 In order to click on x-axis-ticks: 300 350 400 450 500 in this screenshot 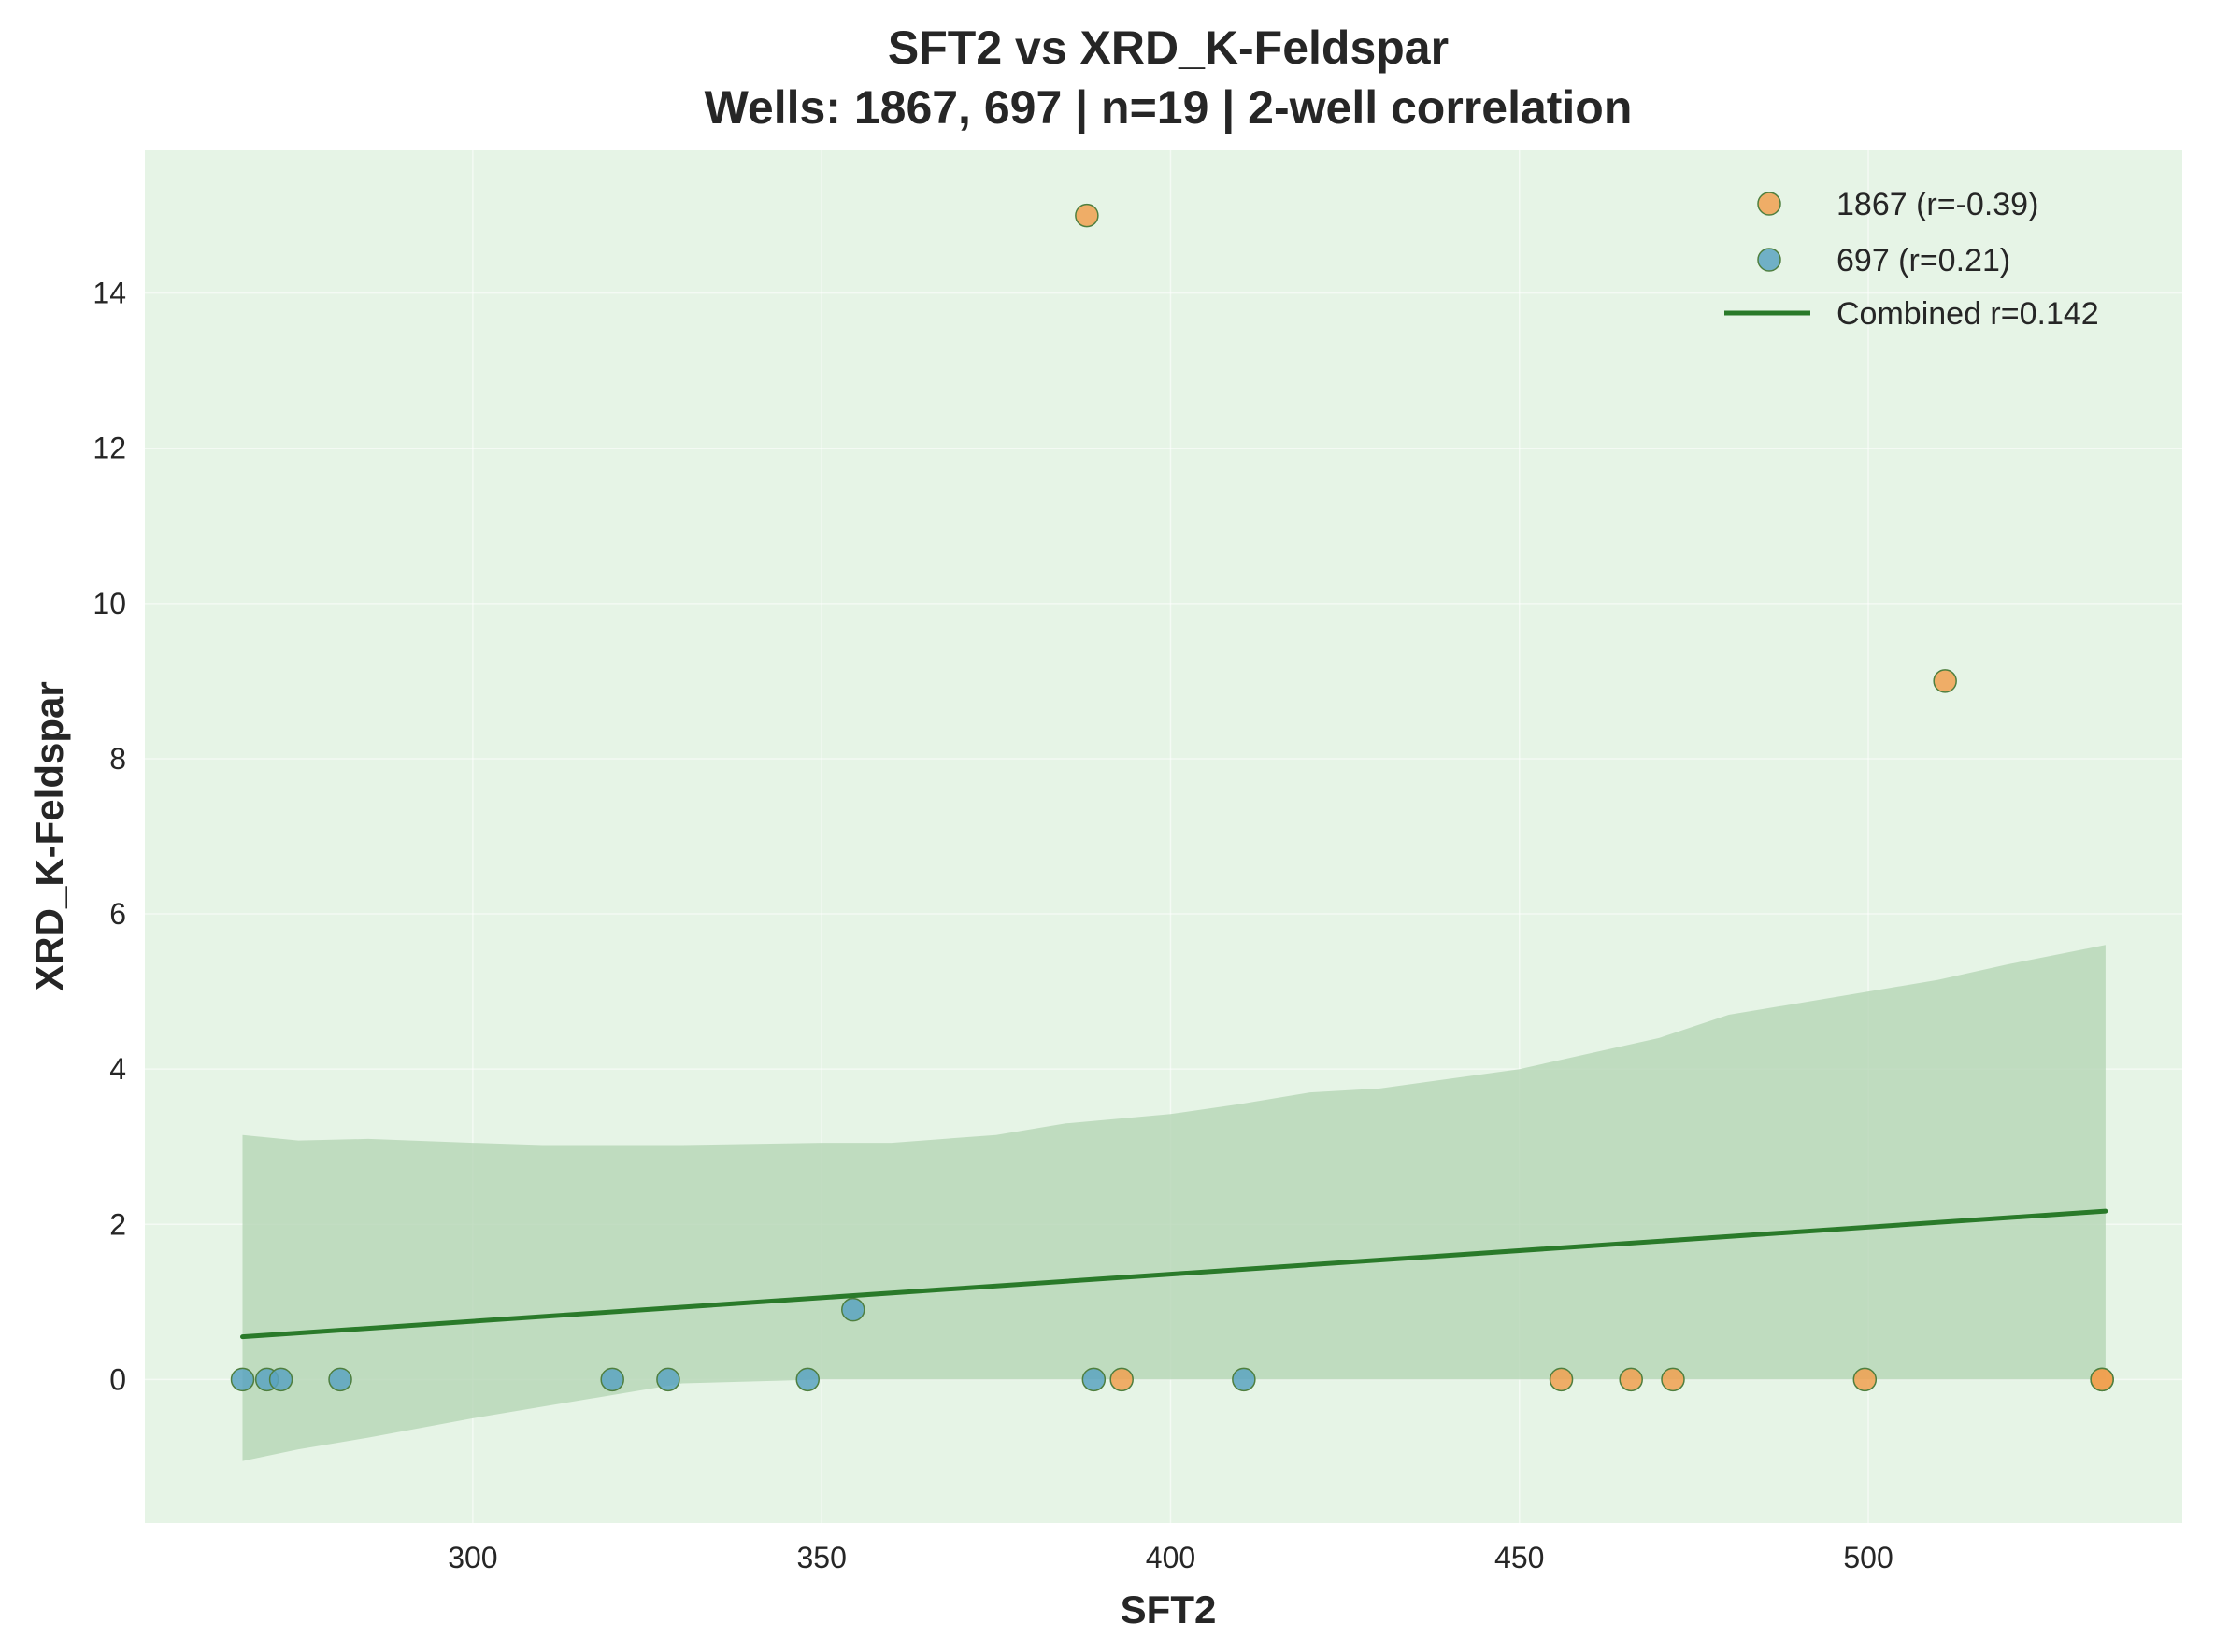, I will do `click(1170, 1557)`.